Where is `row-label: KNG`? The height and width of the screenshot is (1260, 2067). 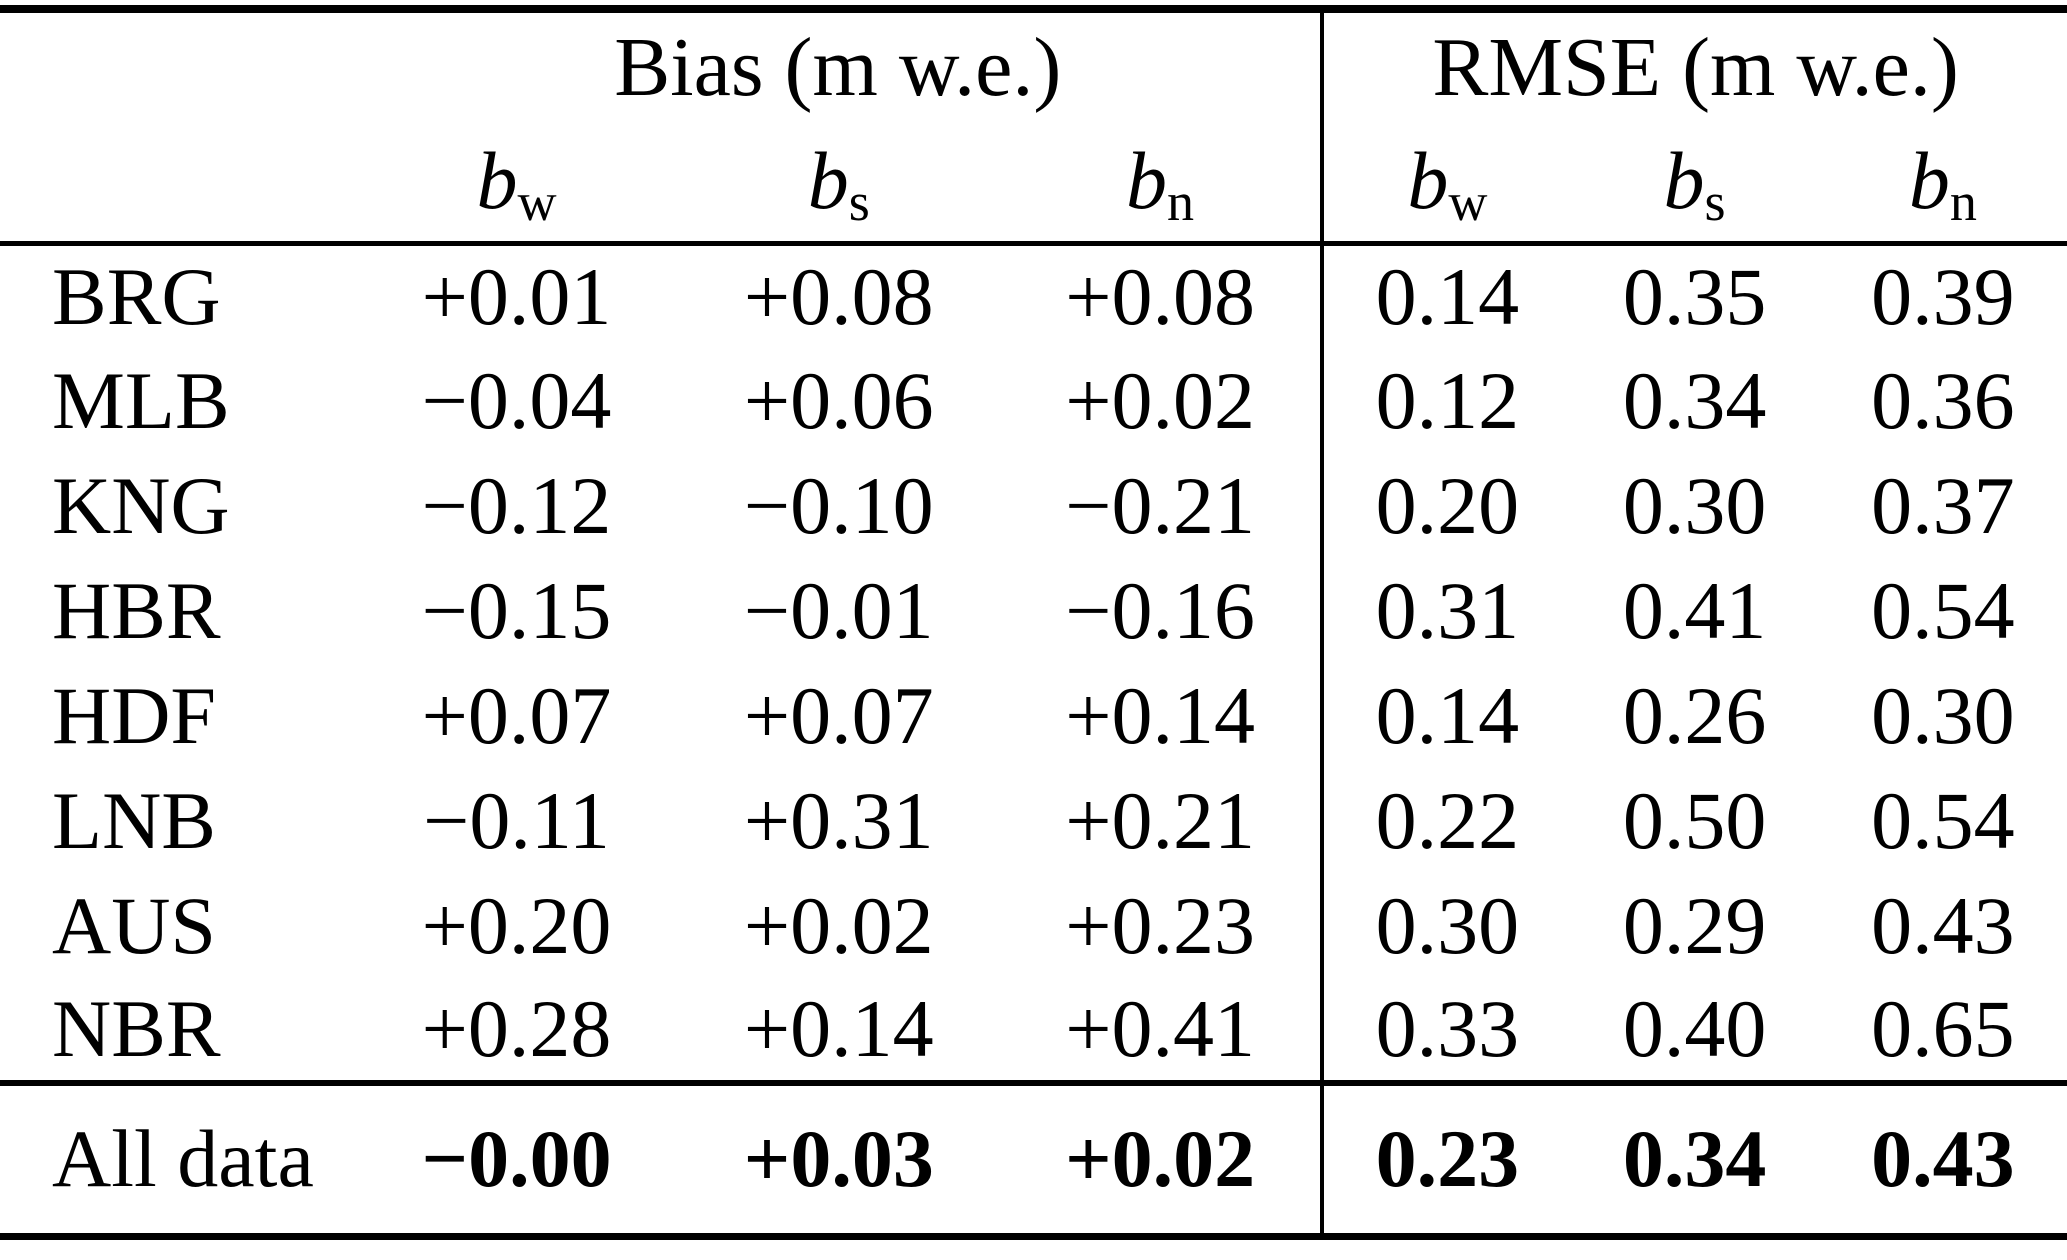
row-label: KNG is located at coordinates (141, 505).